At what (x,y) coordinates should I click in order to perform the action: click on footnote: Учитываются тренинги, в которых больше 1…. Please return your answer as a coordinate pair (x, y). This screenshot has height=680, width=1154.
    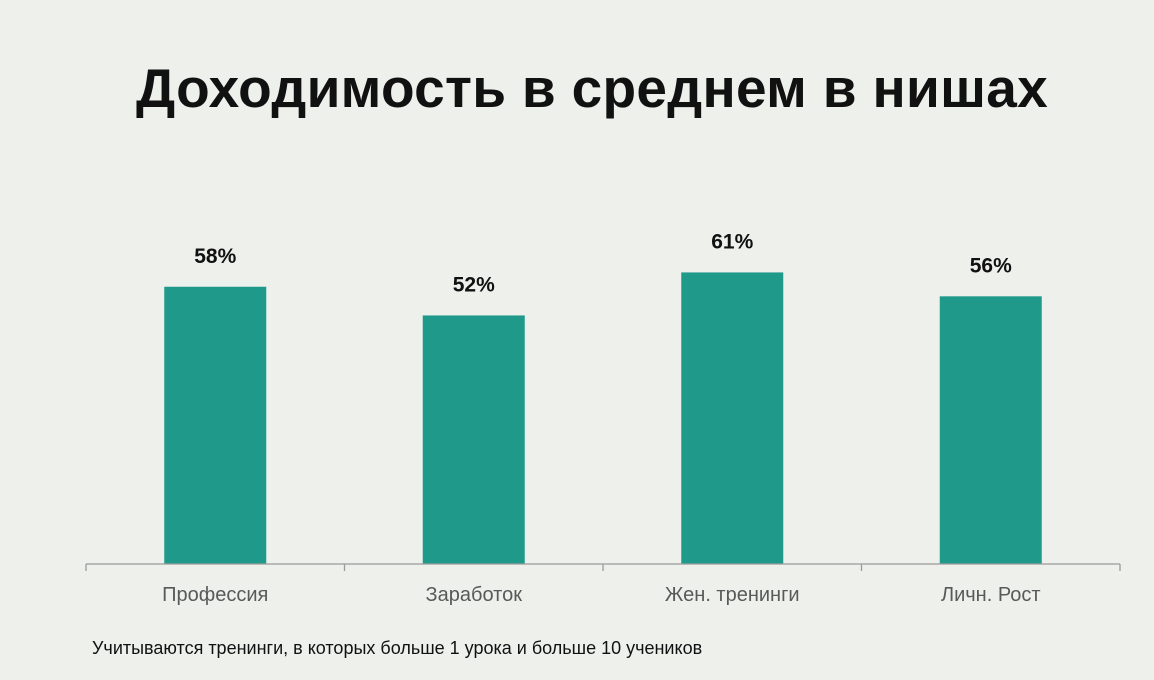
    Looking at the image, I should click on (397, 648).